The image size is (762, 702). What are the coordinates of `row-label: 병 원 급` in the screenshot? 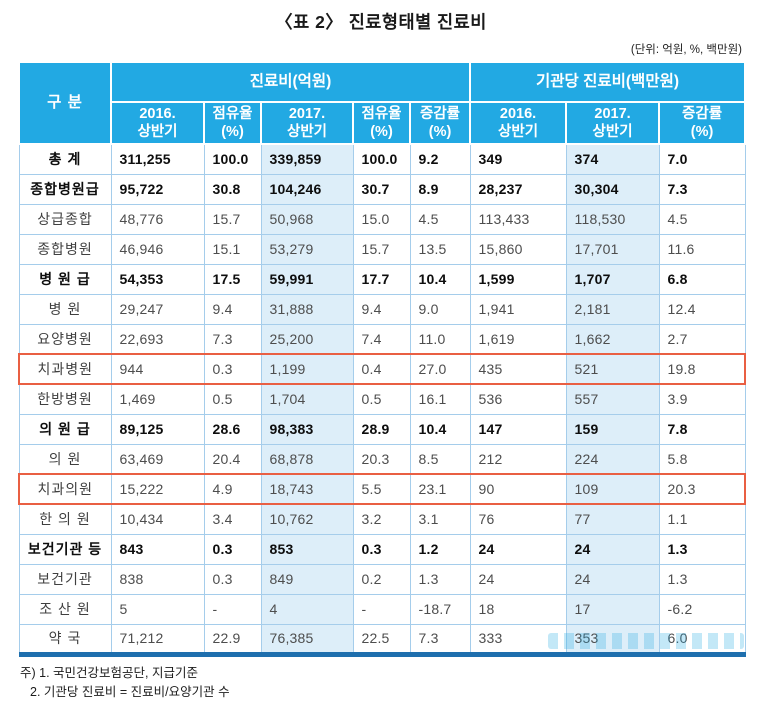 It's located at (65, 279).